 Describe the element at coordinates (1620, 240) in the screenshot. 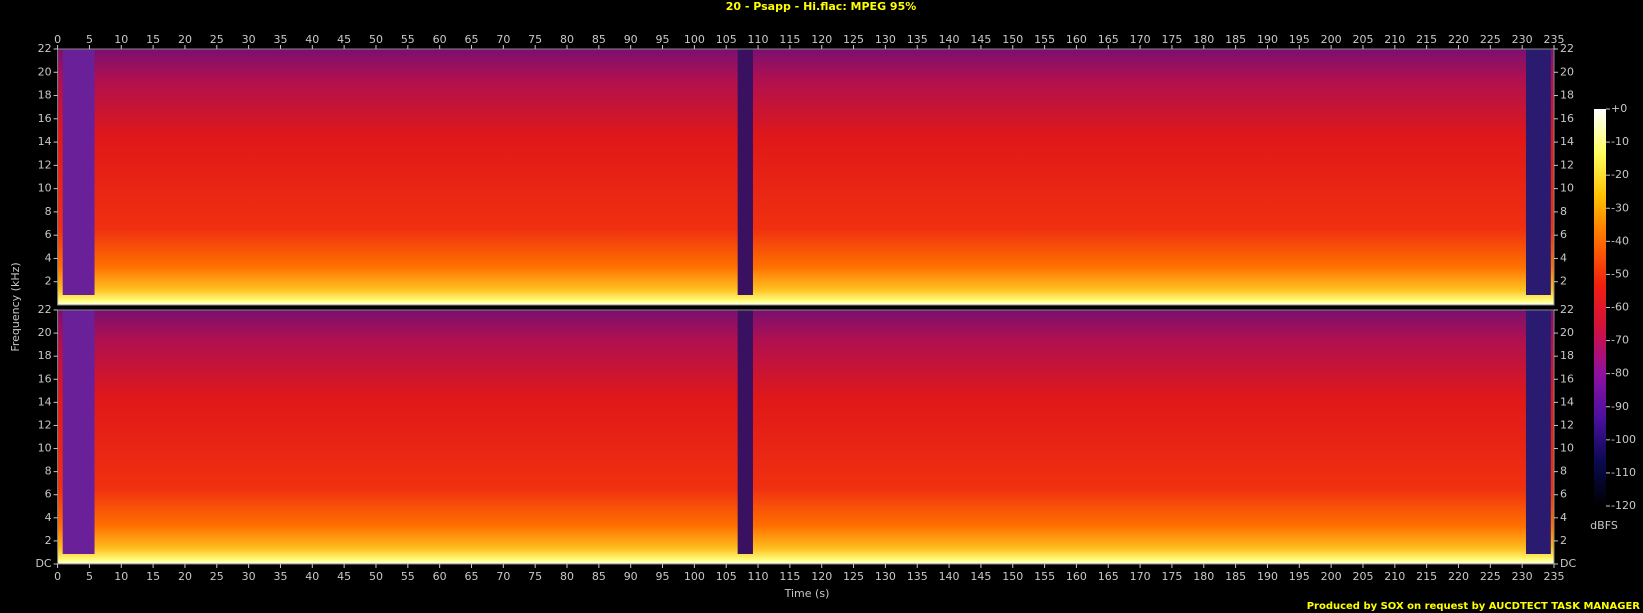

I see `colorbar-tick-label: -40` at that location.